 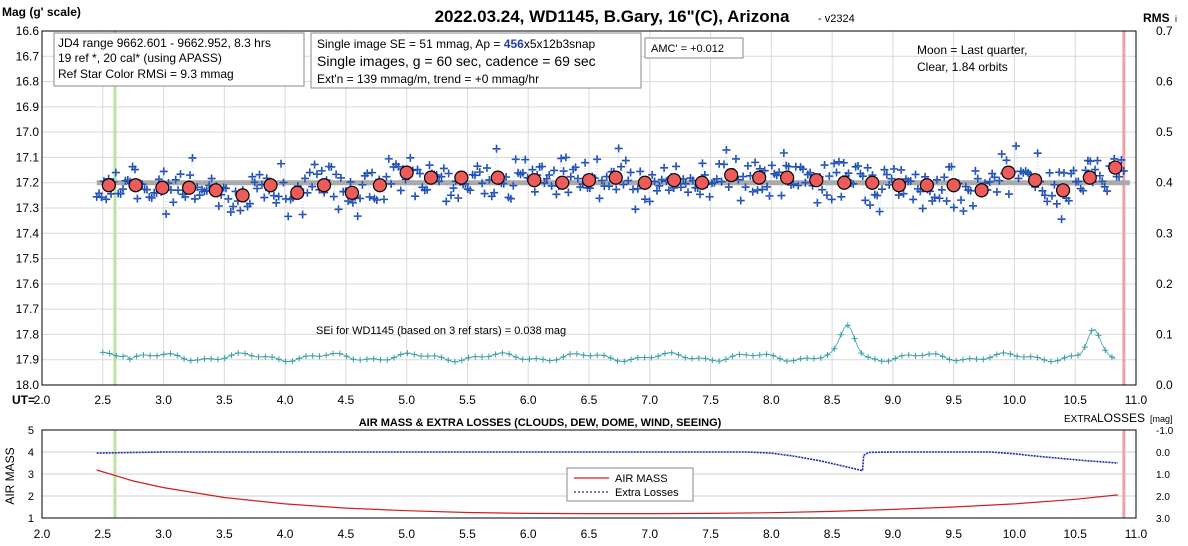 What do you see at coordinates (146, 74) in the screenshot?
I see `info-line: Ref Star Color RMSi = 9.3 mmag` at bounding box center [146, 74].